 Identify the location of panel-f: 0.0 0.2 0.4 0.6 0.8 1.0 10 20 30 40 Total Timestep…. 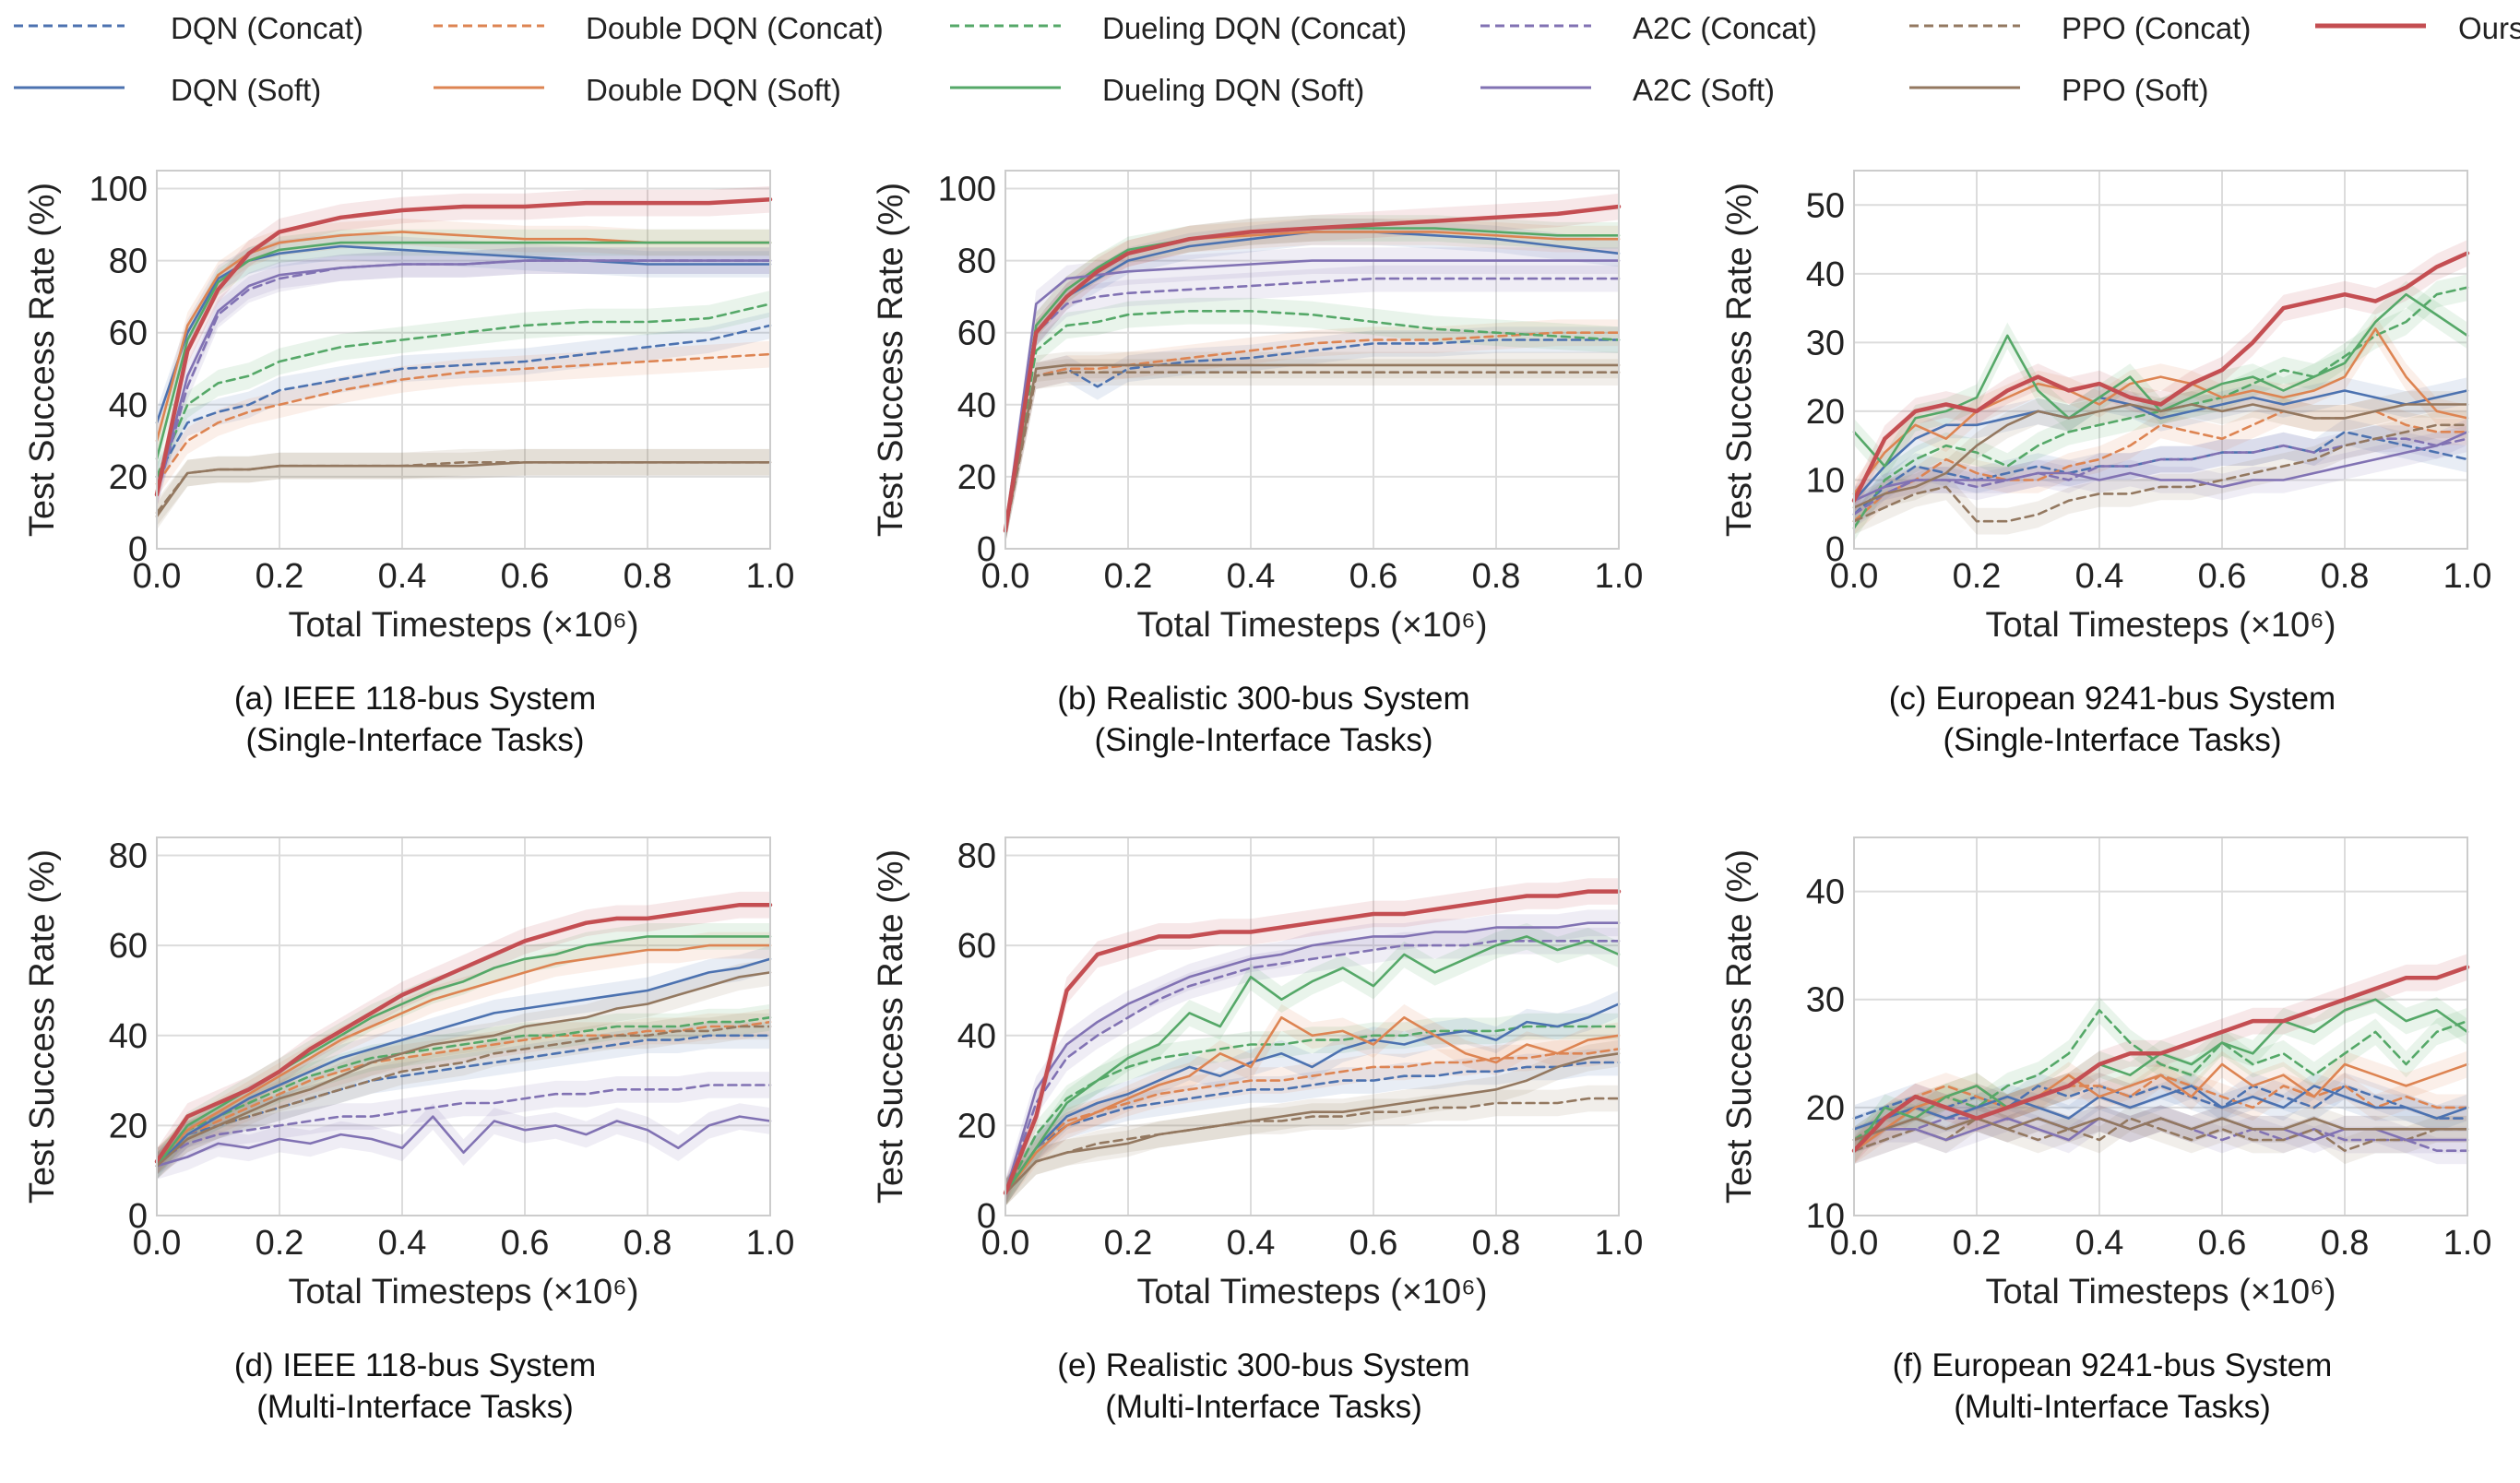
(2108, 1151).